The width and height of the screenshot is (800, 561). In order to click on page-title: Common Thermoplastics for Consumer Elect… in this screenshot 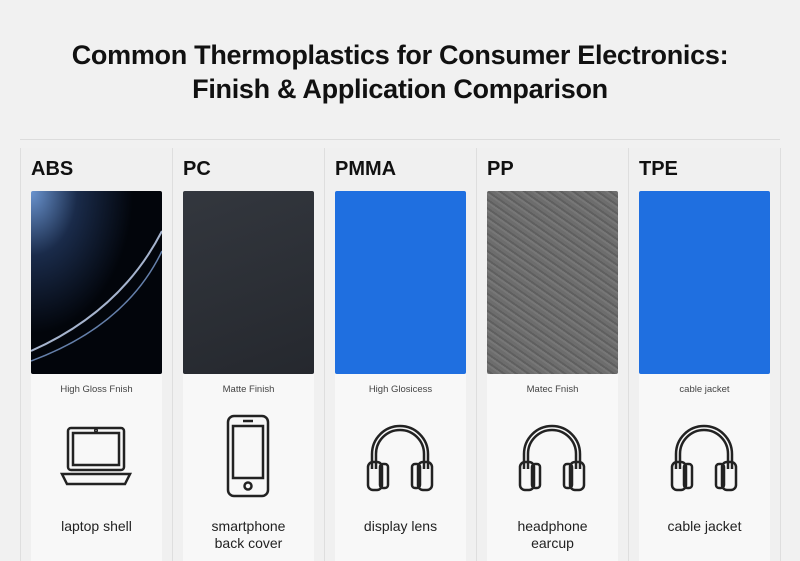, I will do `click(400, 72)`.